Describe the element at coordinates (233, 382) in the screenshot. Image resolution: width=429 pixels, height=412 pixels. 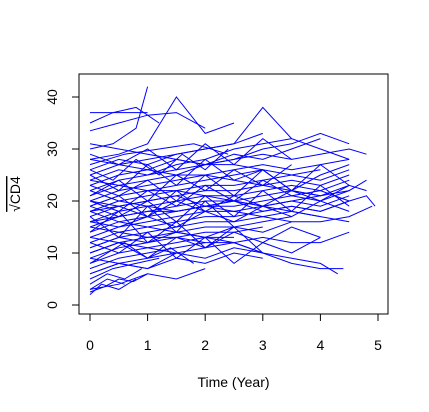
I see `x-axis-label: Time (Year)` at that location.